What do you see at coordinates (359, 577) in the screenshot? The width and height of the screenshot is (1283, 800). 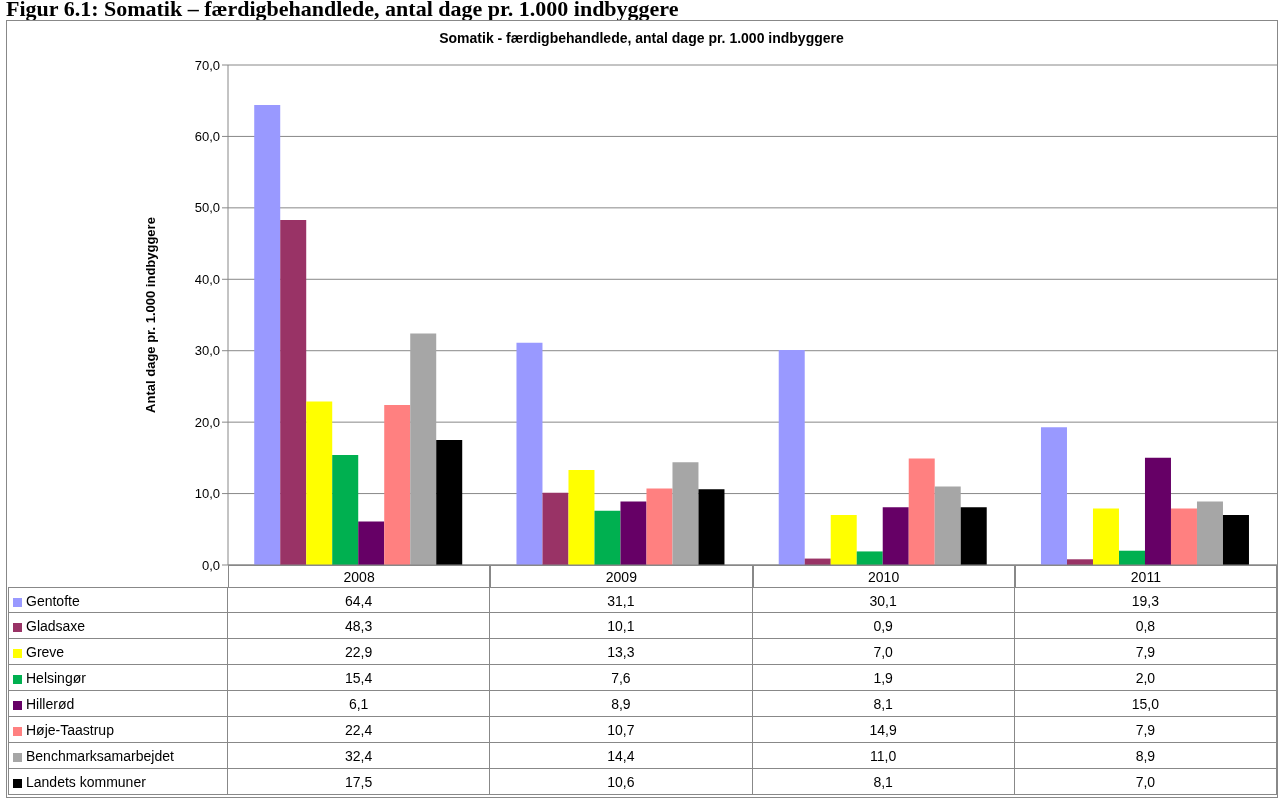 I see `x-tick-label: 2008` at bounding box center [359, 577].